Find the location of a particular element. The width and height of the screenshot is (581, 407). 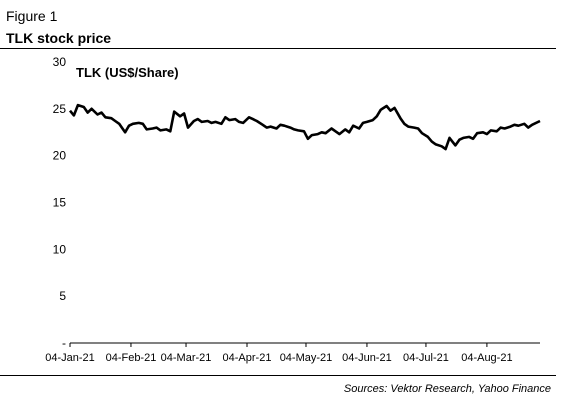

y-tick-label: 20 is located at coordinates (60, 156).